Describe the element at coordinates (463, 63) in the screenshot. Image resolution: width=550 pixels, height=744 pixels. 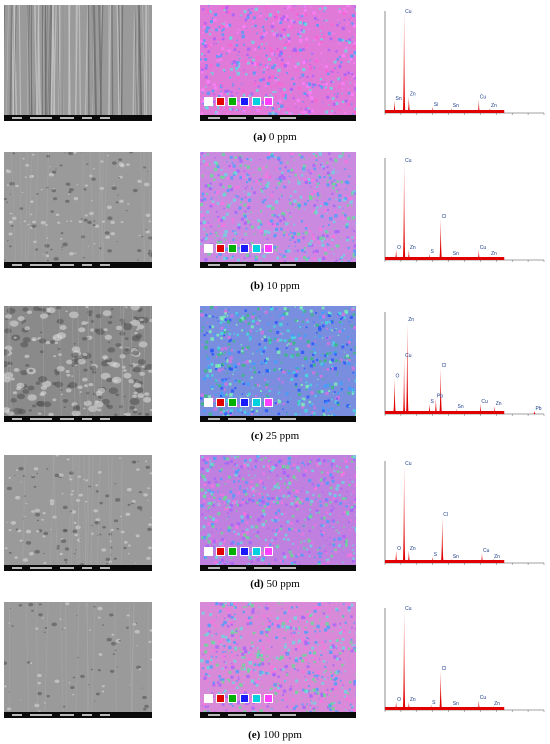
I see `eds-spectrum: Cu Sn Zn Si Sn Cu Zn` at that location.